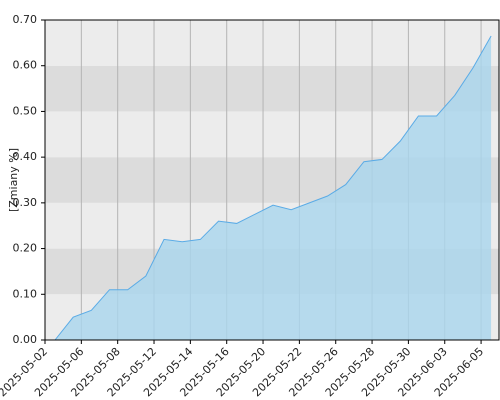 The width and height of the screenshot is (500, 400). I want to click on y-tick-label: 0.40, so click(25, 156).